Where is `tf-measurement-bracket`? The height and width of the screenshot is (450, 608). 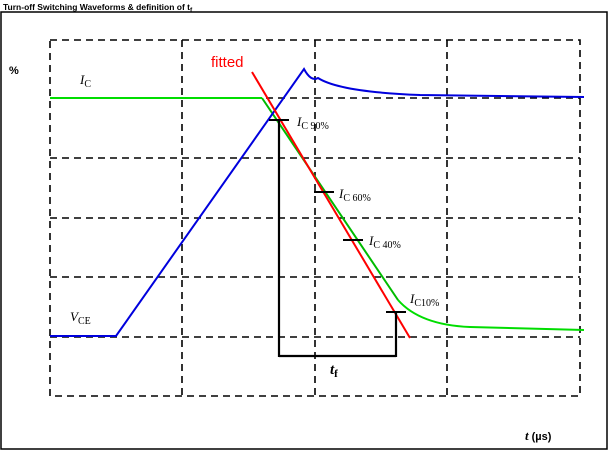
tf-measurement-bracket is located at coordinates (337, 239).